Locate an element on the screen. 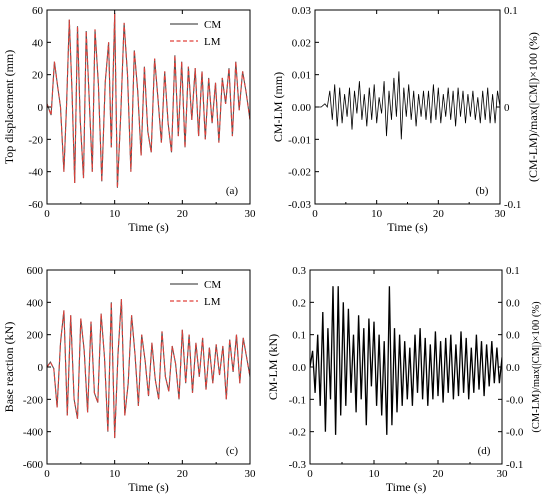 This screenshot has width=550, height=497. y-tick-label: -0.2 is located at coordinates (297, 433).